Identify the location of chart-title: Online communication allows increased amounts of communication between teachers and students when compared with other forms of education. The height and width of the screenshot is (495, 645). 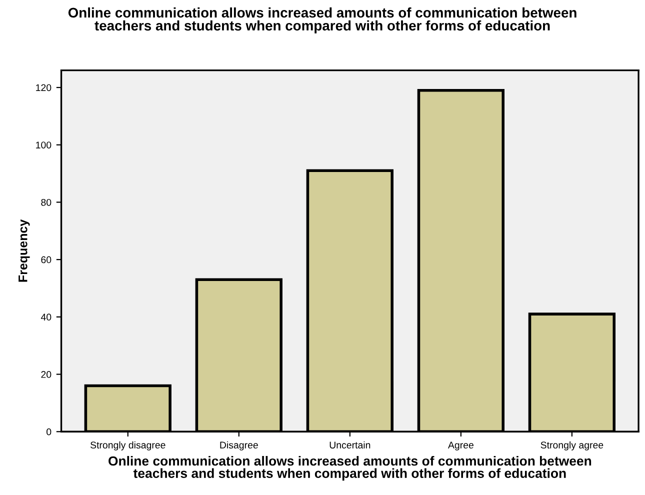
(322, 20).